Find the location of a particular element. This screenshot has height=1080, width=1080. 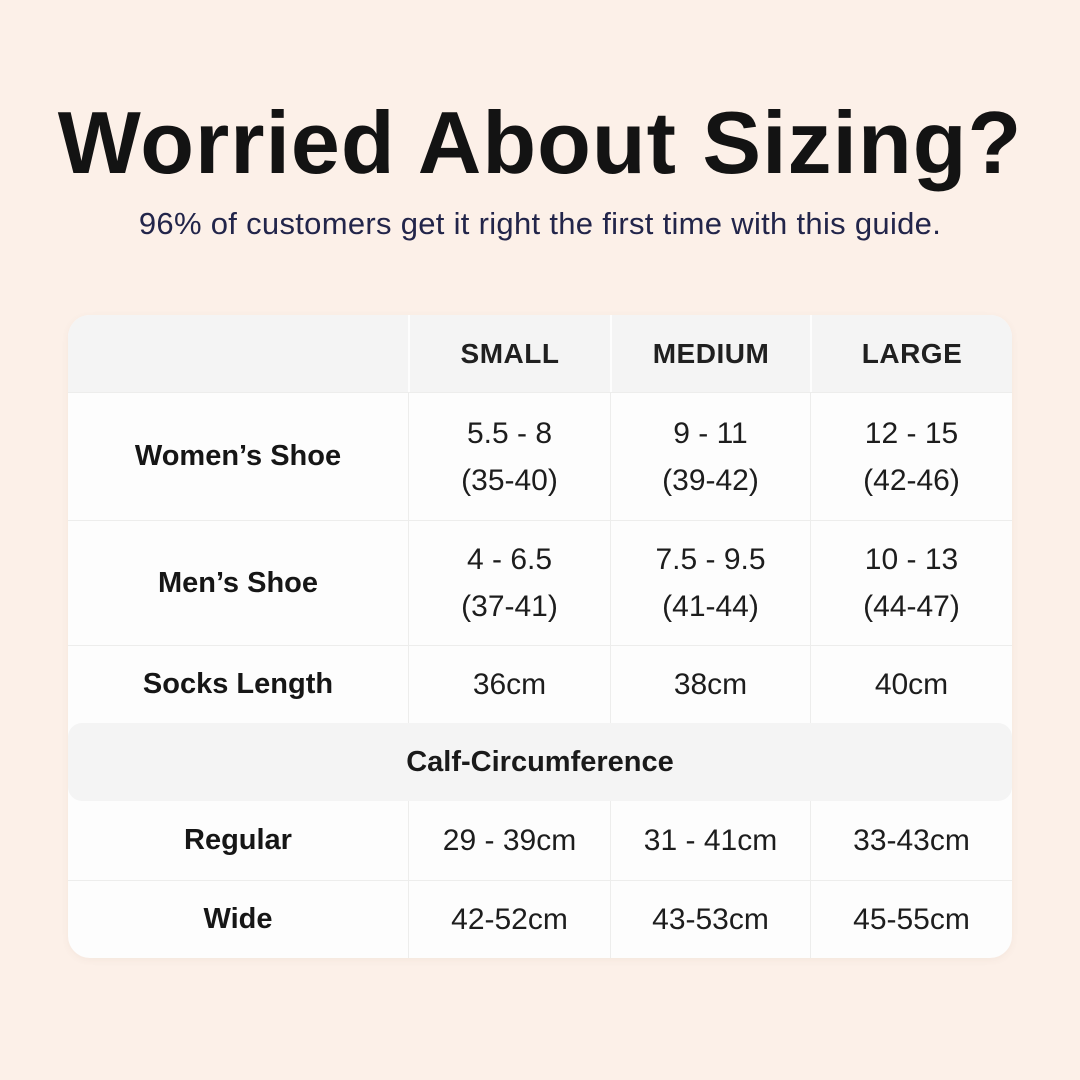

regular-small-cell: 29 - 39cm is located at coordinates (509, 840).